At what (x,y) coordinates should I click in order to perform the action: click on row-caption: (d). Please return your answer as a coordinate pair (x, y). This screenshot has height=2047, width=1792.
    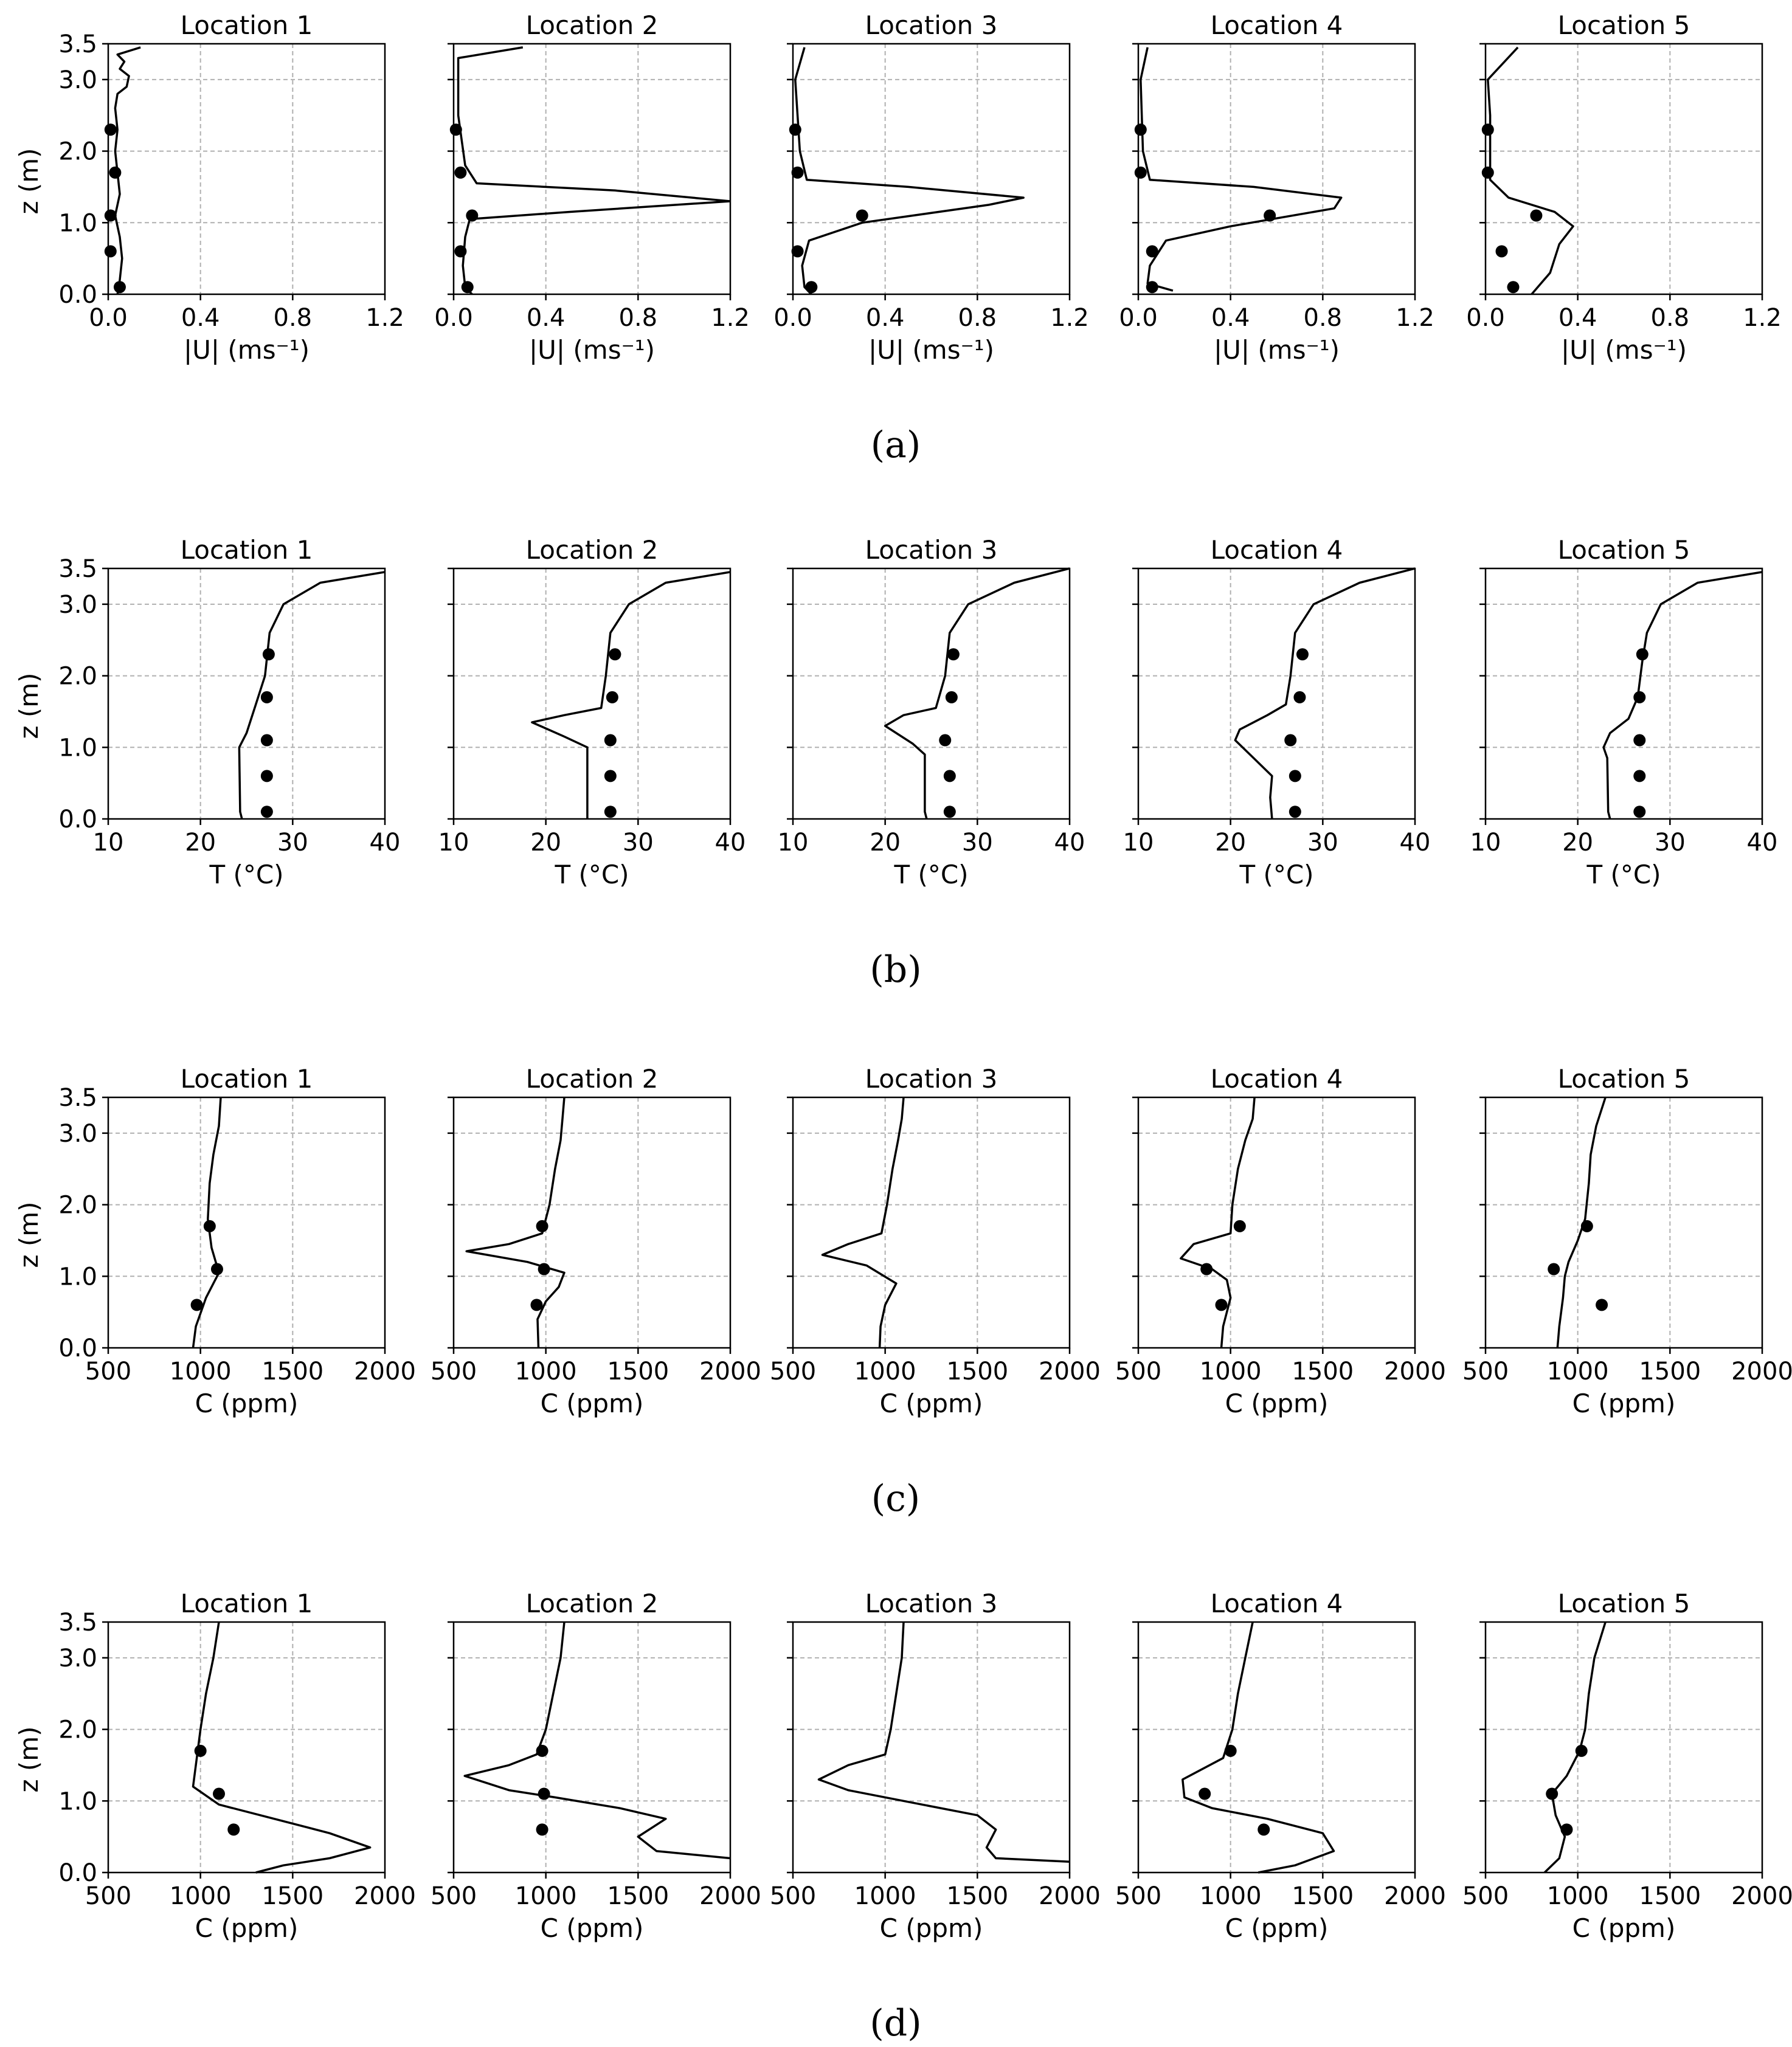
    Looking at the image, I should click on (895, 2023).